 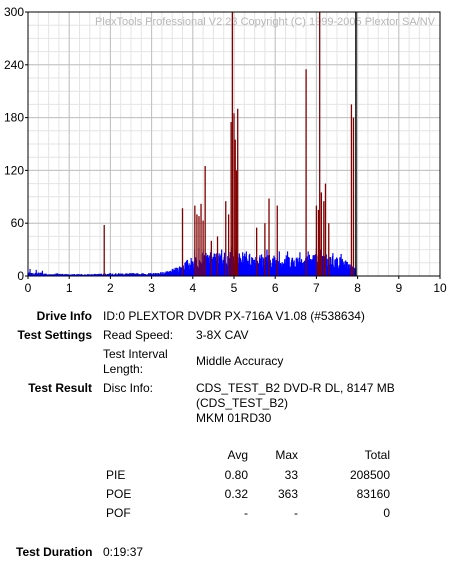 I want to click on x-tick-label: 9, so click(x=398, y=288).